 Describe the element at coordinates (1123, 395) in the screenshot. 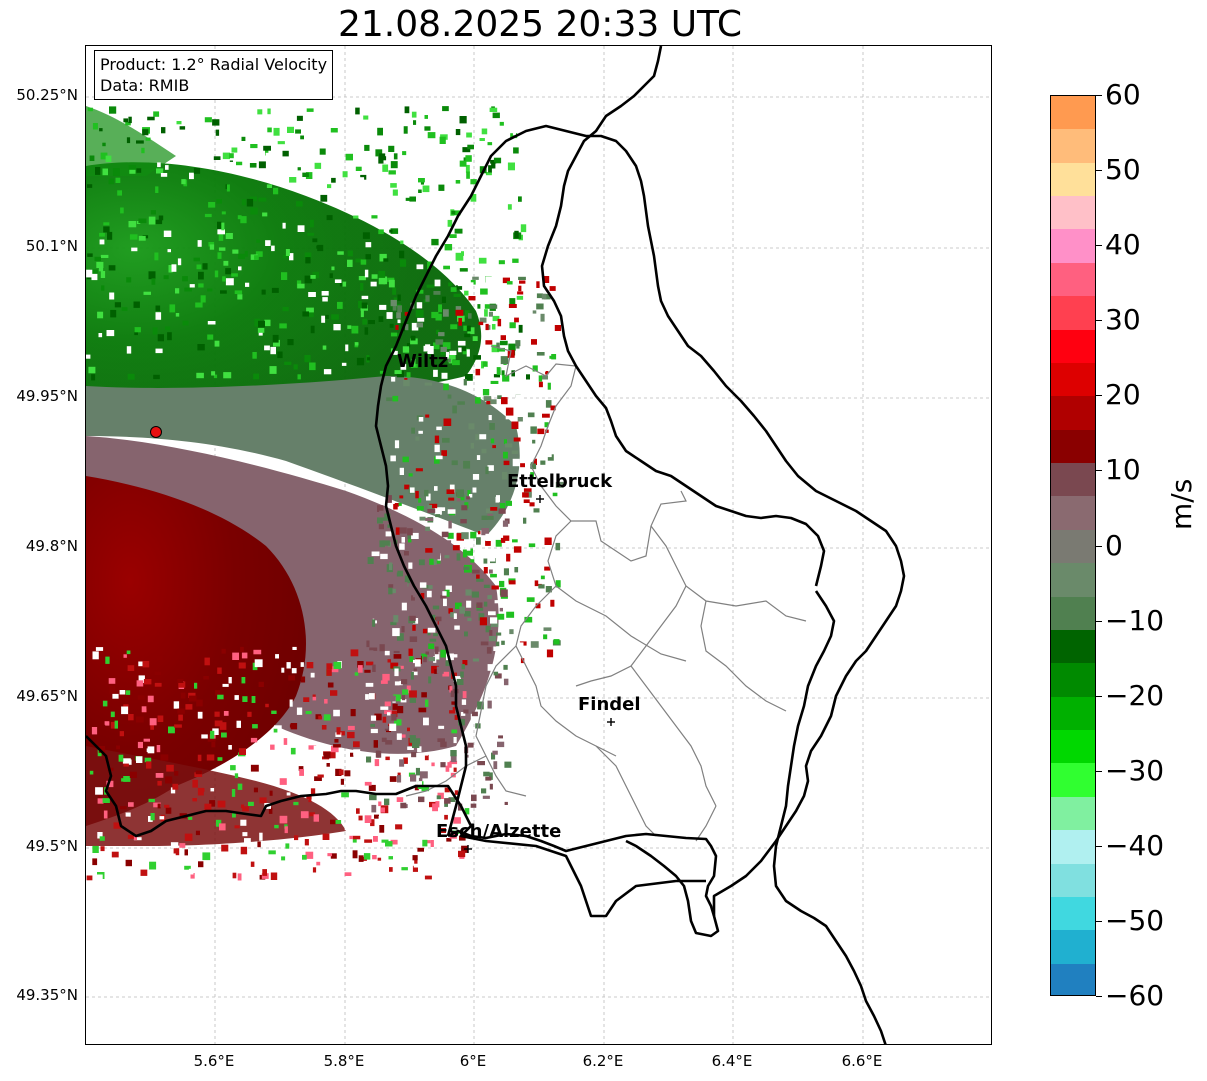

I see `colorbar-tick-label: 20` at that location.